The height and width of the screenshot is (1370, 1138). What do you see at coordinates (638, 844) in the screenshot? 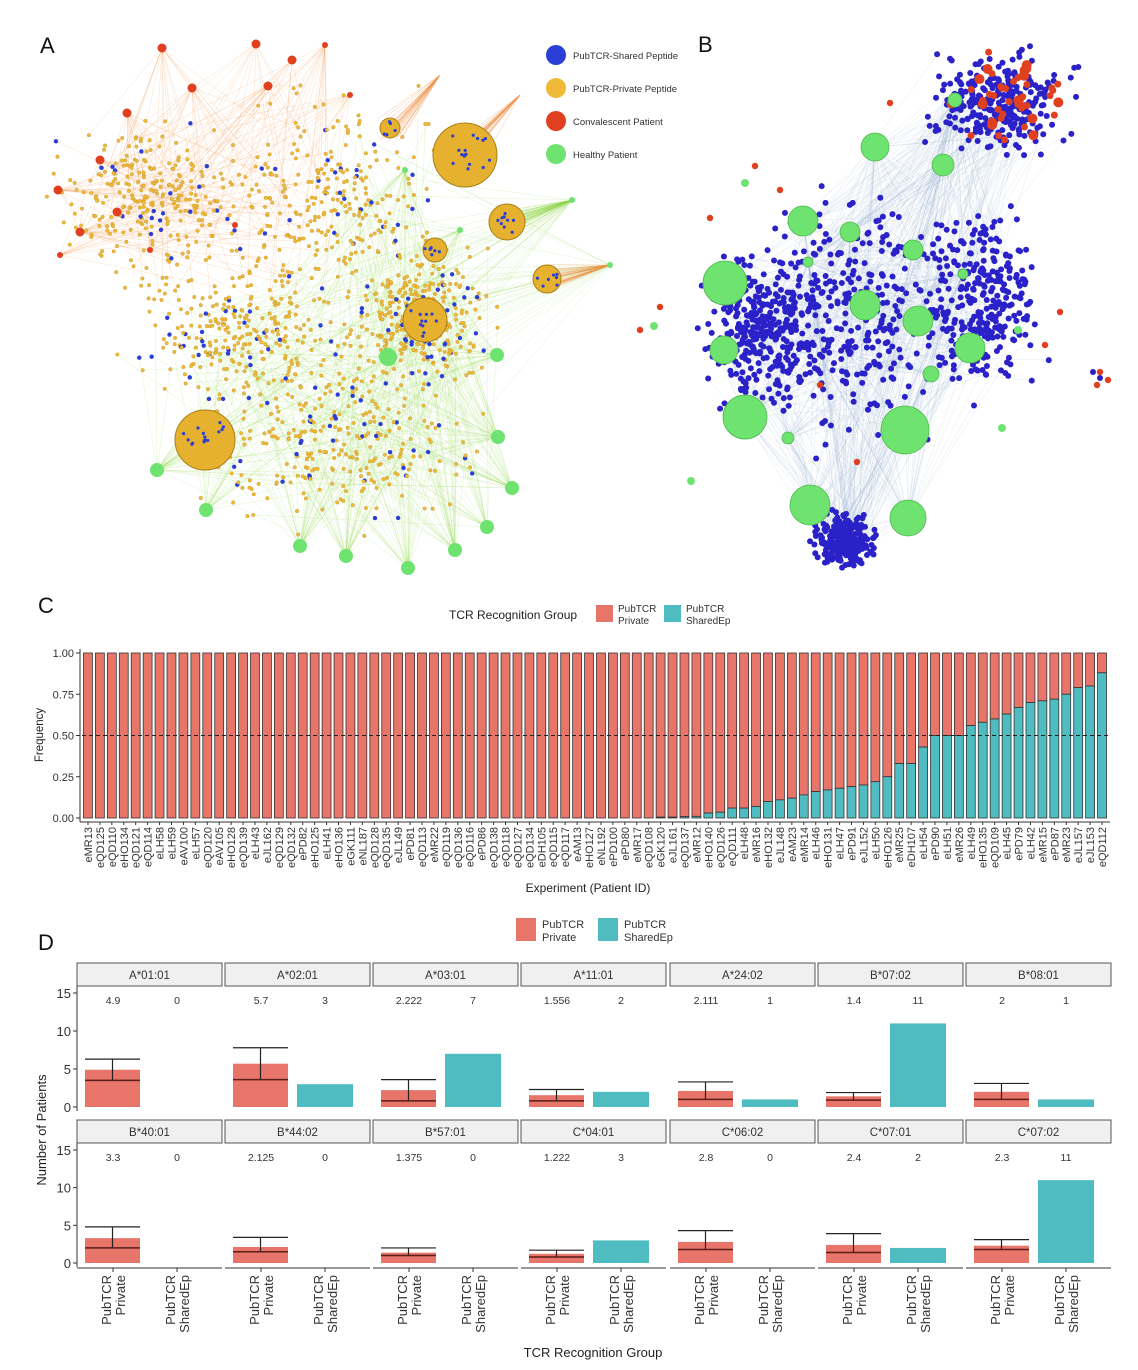
I see `x-tick-label: eMR17` at bounding box center [638, 844].